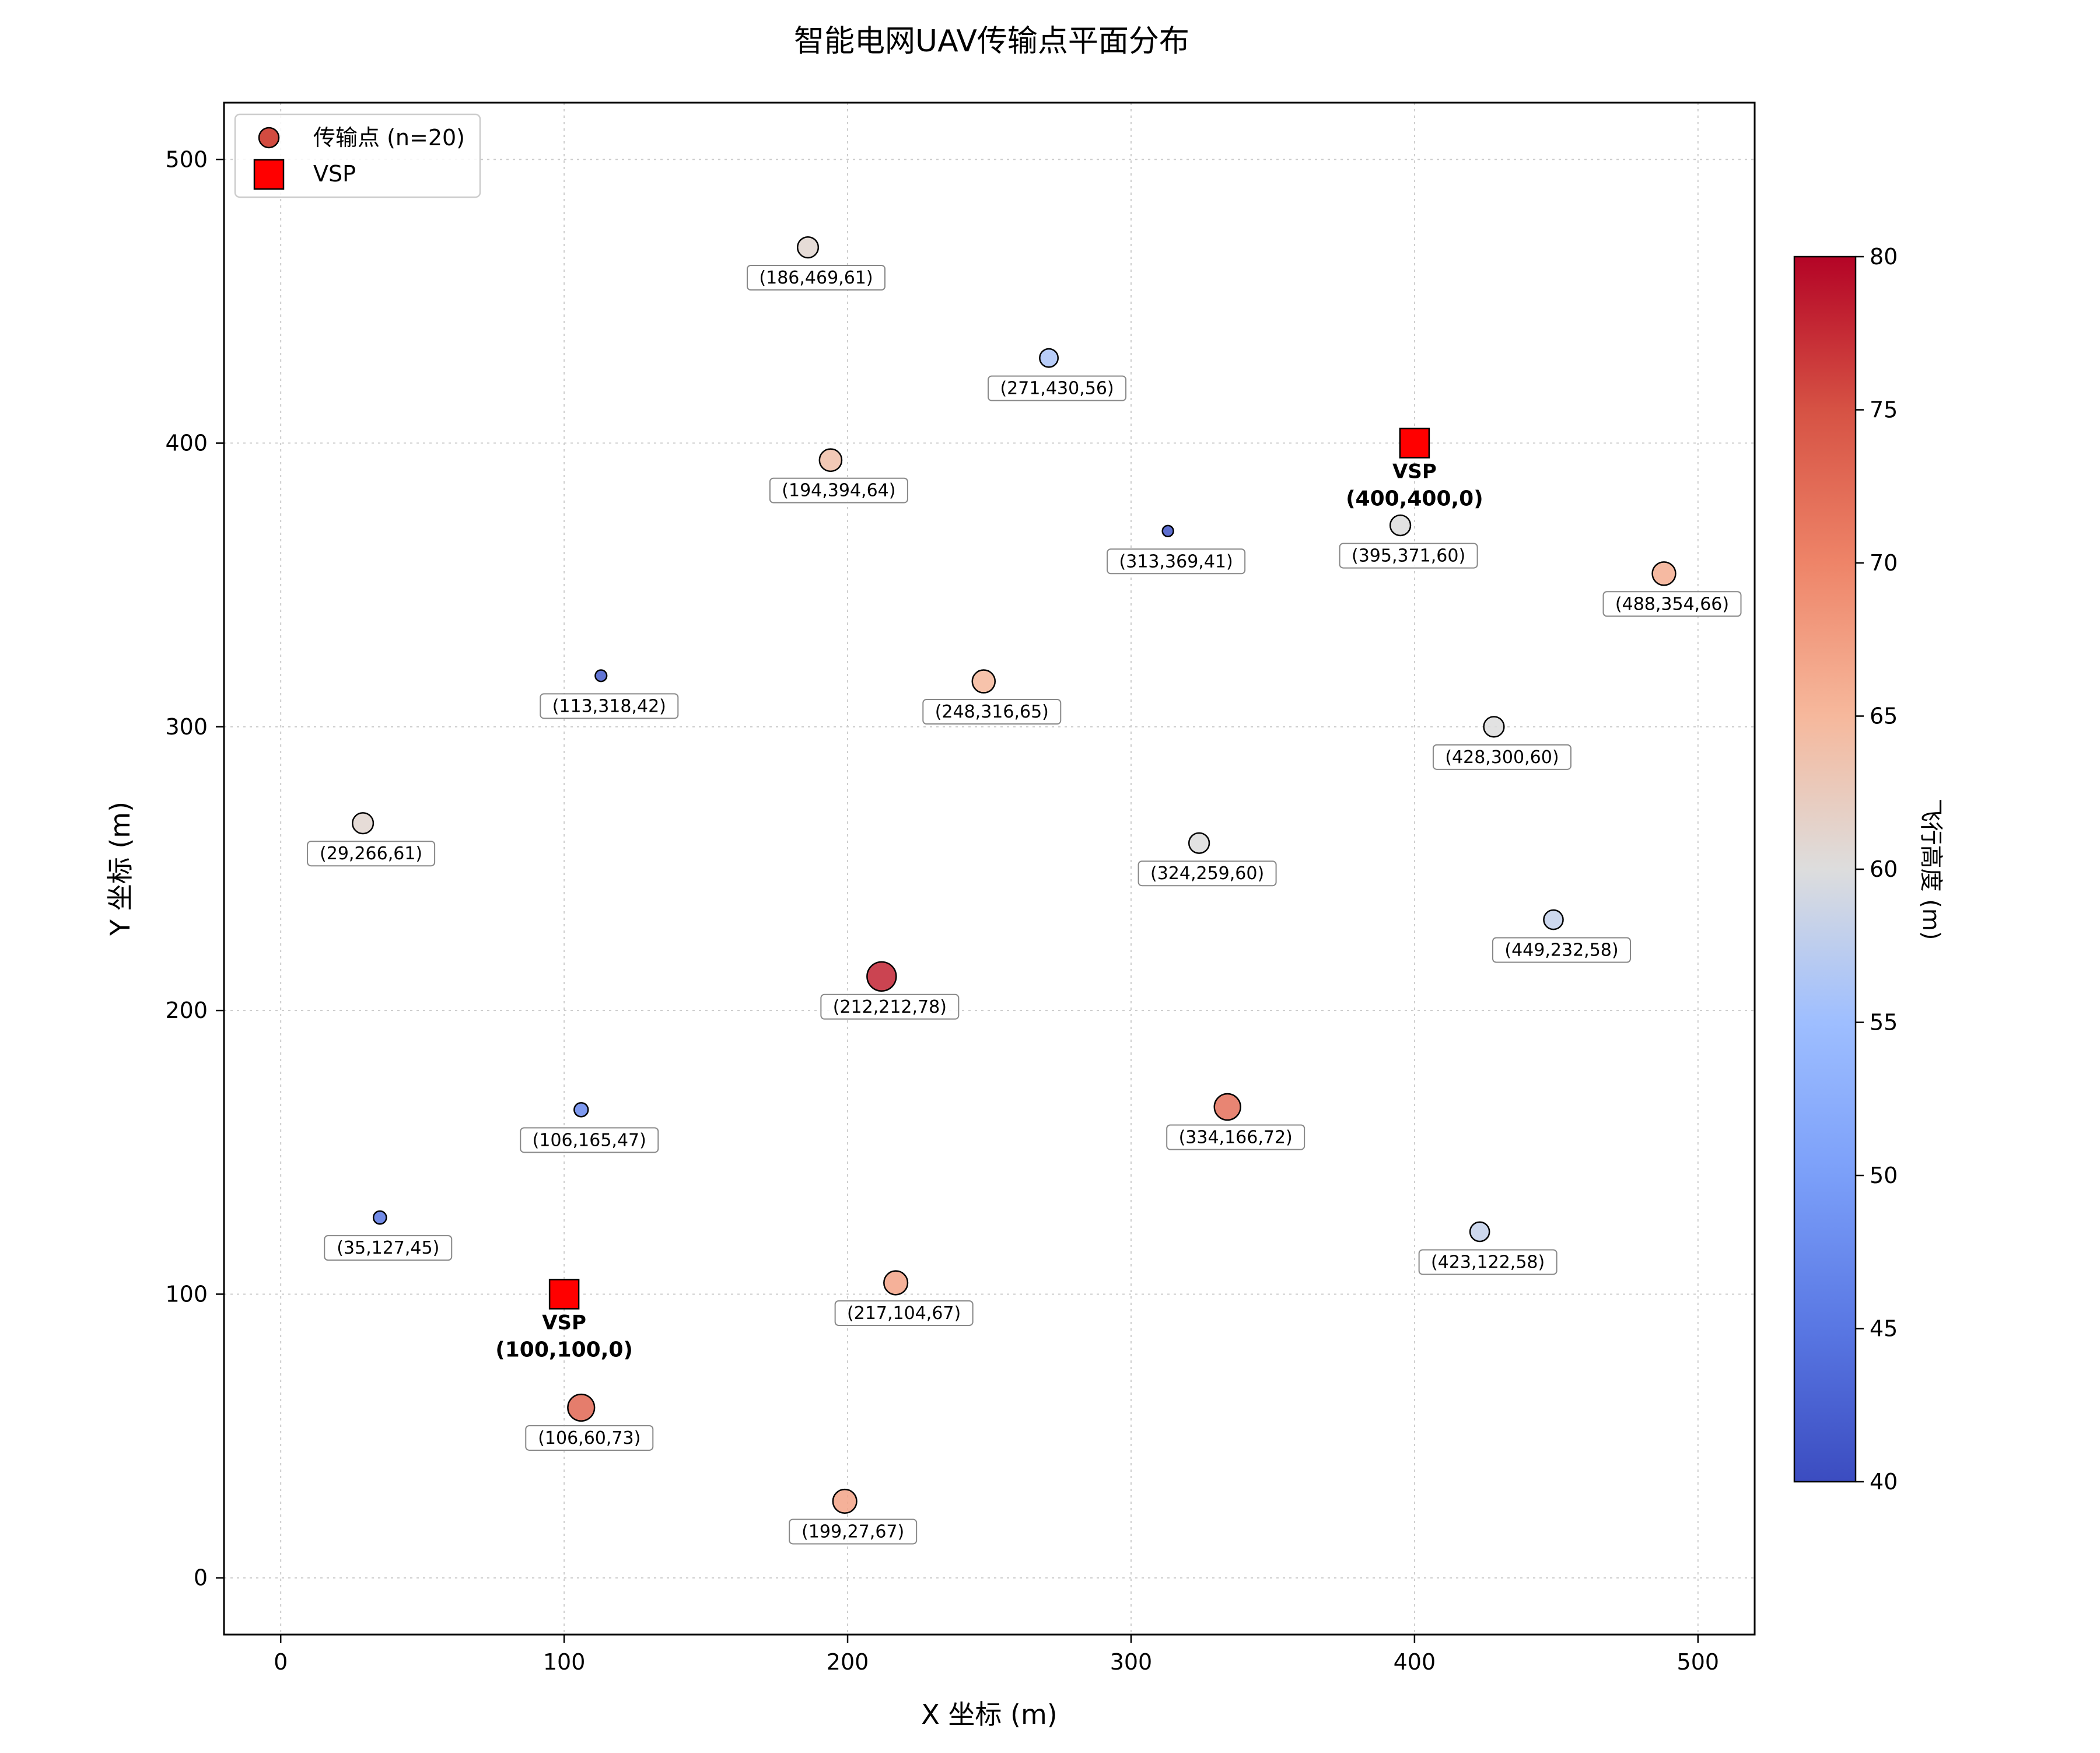 The height and width of the screenshot is (1753, 2100). Describe the element at coordinates (1414, 499) in the screenshot. I see `vsp-coord-label: (400,400,0)` at that location.